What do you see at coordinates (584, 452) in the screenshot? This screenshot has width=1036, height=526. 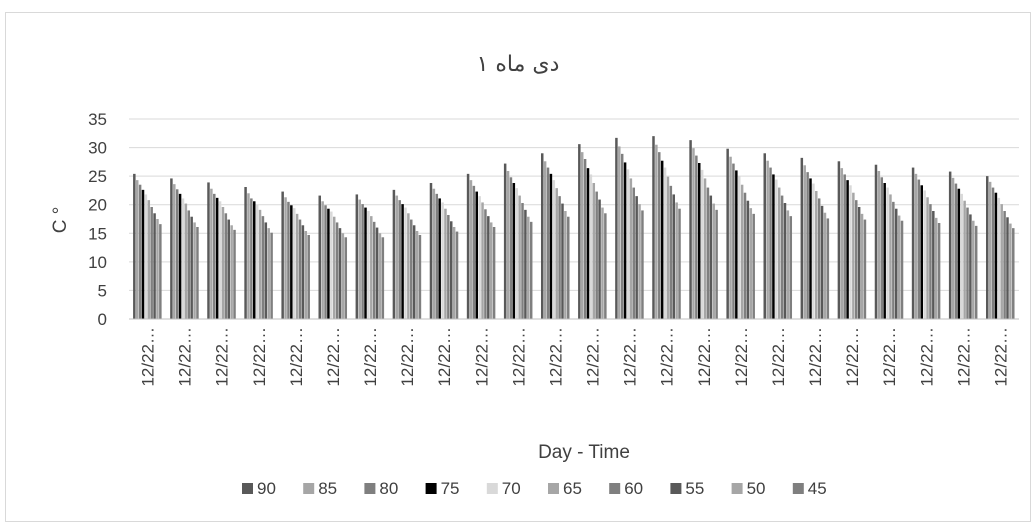 I see `x-axis-title: Day - Time` at bounding box center [584, 452].